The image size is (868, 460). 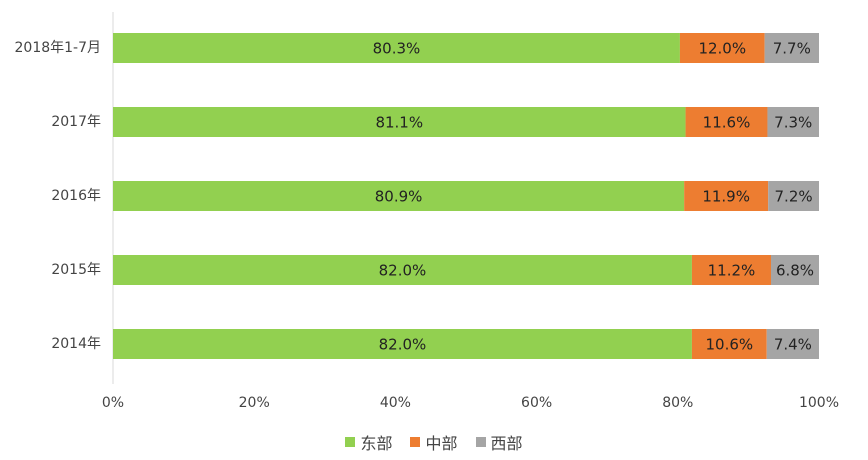 I want to click on category-labels: 2018年1-7月 2017年 2016年 2015年 2014年, so click(x=58, y=196).